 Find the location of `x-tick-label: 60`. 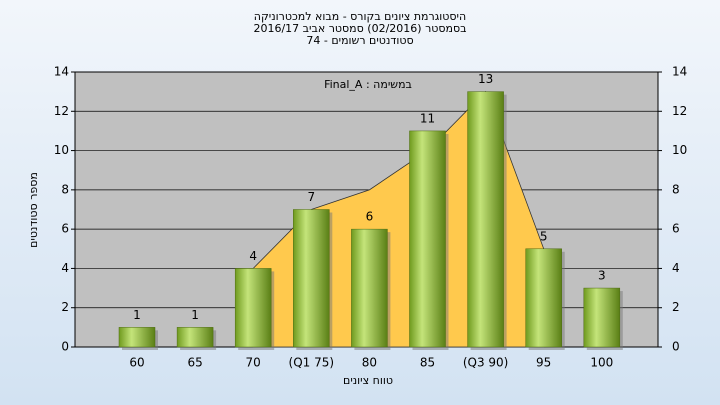

x-tick-label: 60 is located at coordinates (136, 363).